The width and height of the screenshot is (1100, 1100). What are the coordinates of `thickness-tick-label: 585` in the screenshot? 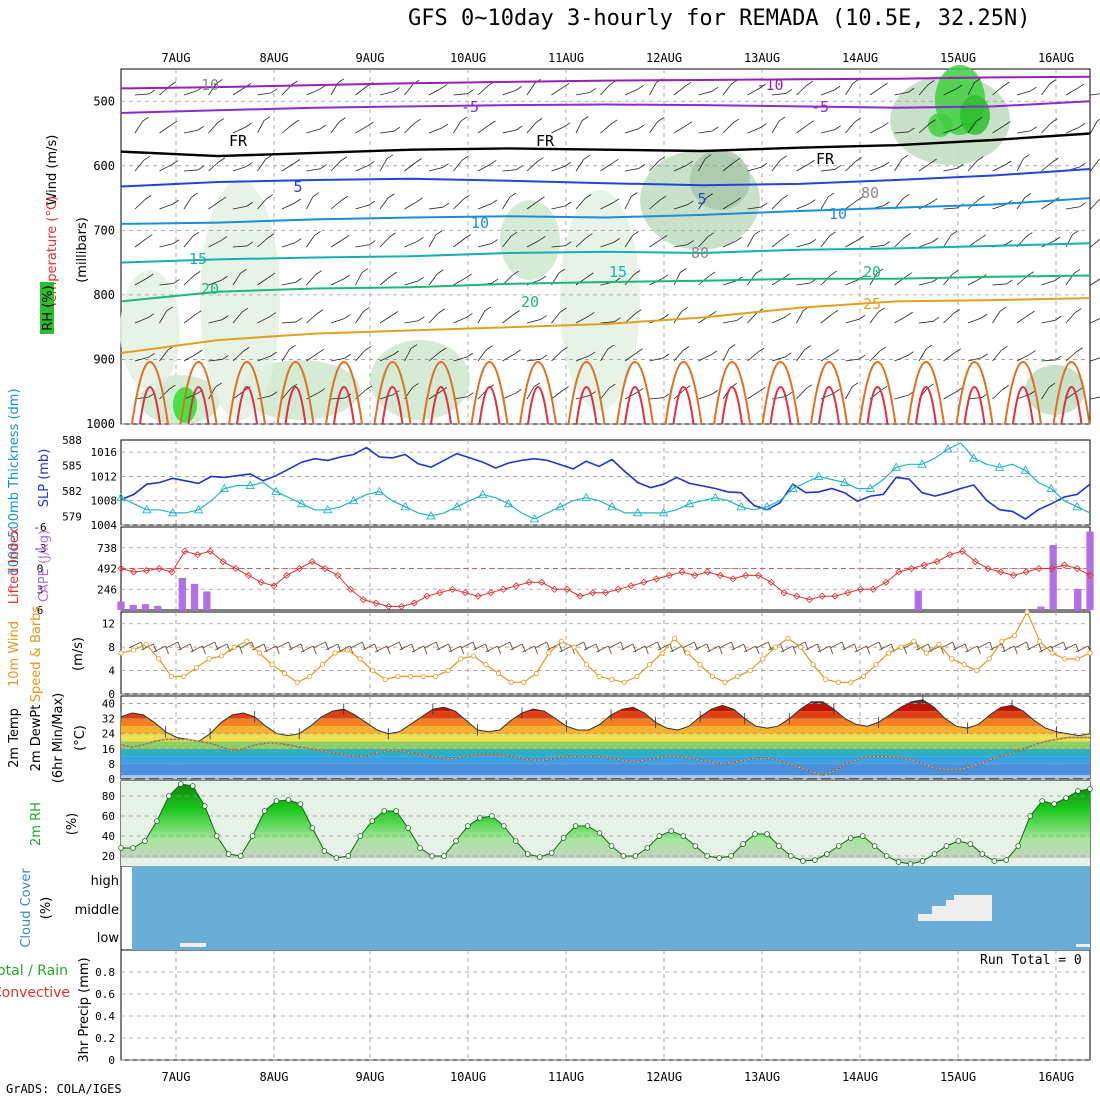 It's located at (72, 466).